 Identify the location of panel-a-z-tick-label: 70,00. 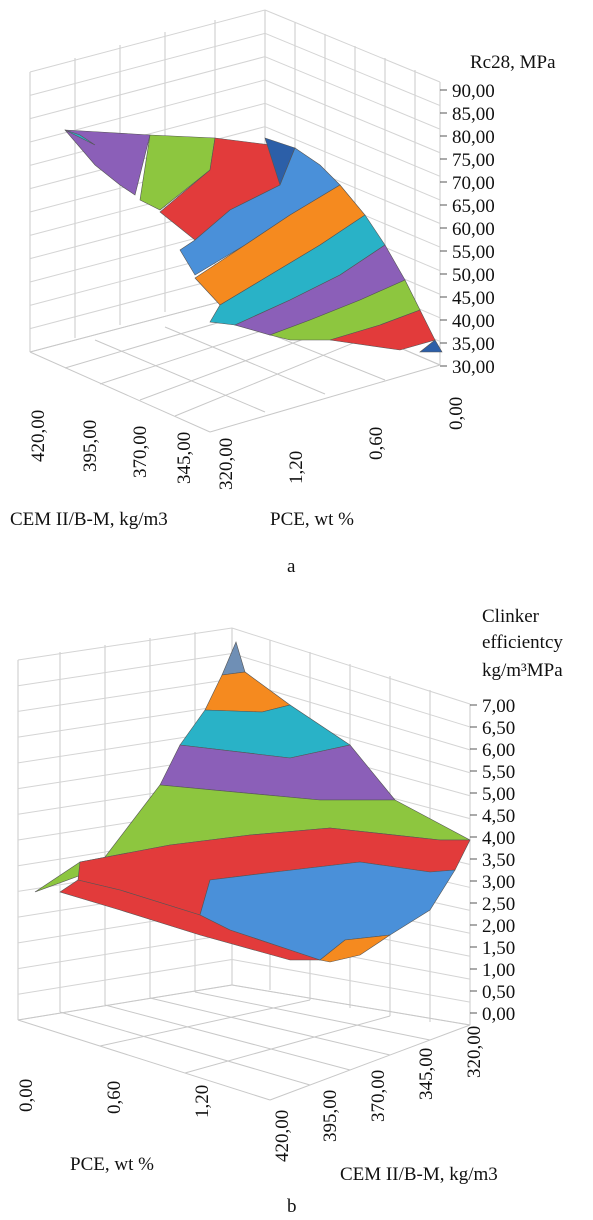
(473, 183).